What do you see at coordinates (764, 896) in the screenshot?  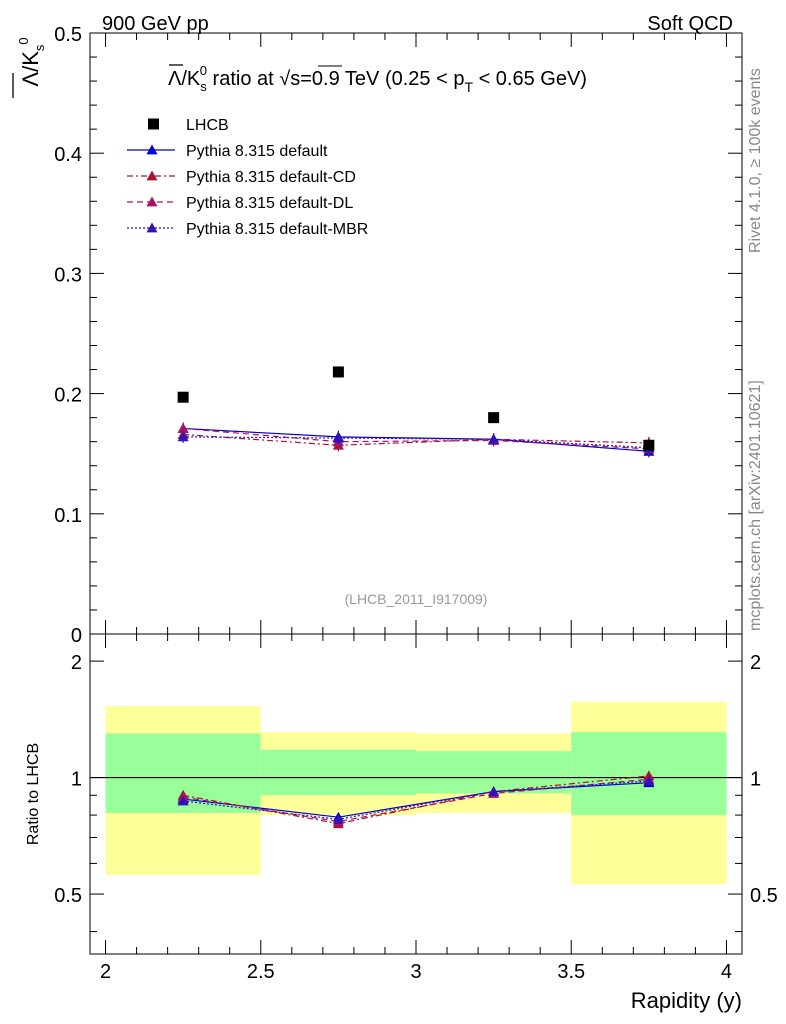 I see `ratio-y-tick-label-right: 0.5` at bounding box center [764, 896].